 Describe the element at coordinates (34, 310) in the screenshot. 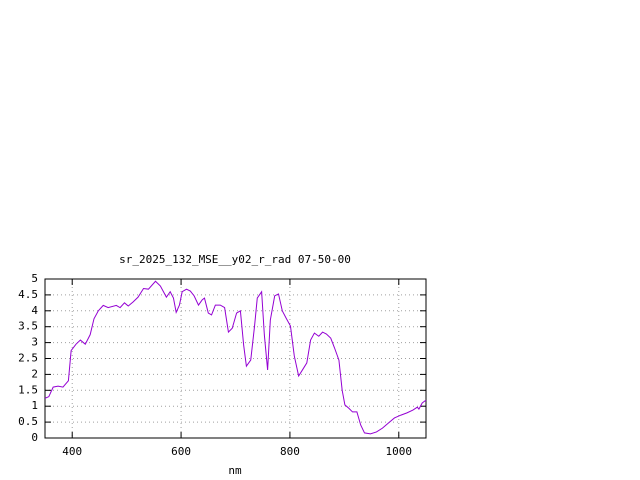

I see `y-tick-label: 4` at that location.